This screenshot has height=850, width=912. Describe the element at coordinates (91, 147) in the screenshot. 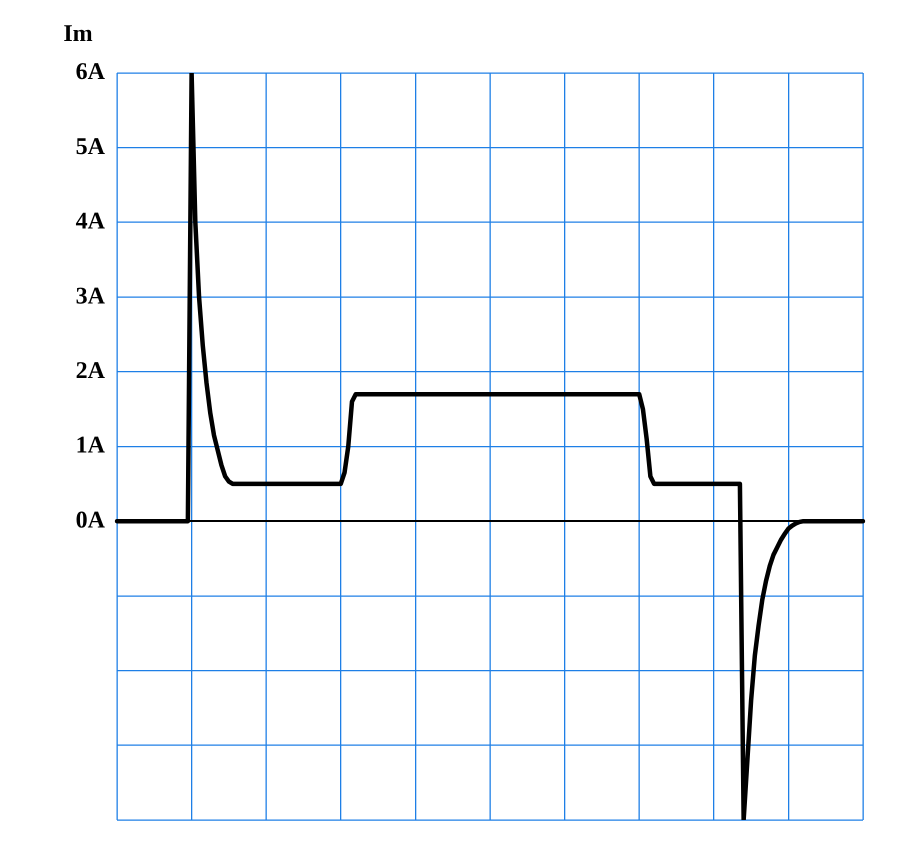

I see `y-tick-label: 5A` at that location.